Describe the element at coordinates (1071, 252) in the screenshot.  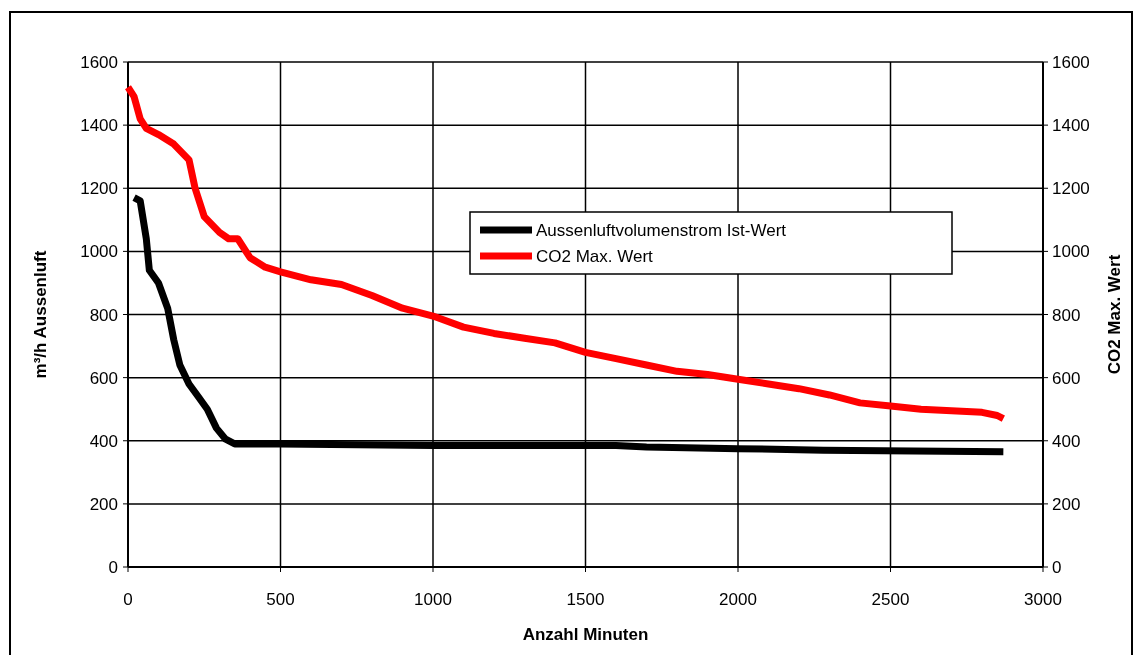
I see `y2-tick-label: 1000` at that location.